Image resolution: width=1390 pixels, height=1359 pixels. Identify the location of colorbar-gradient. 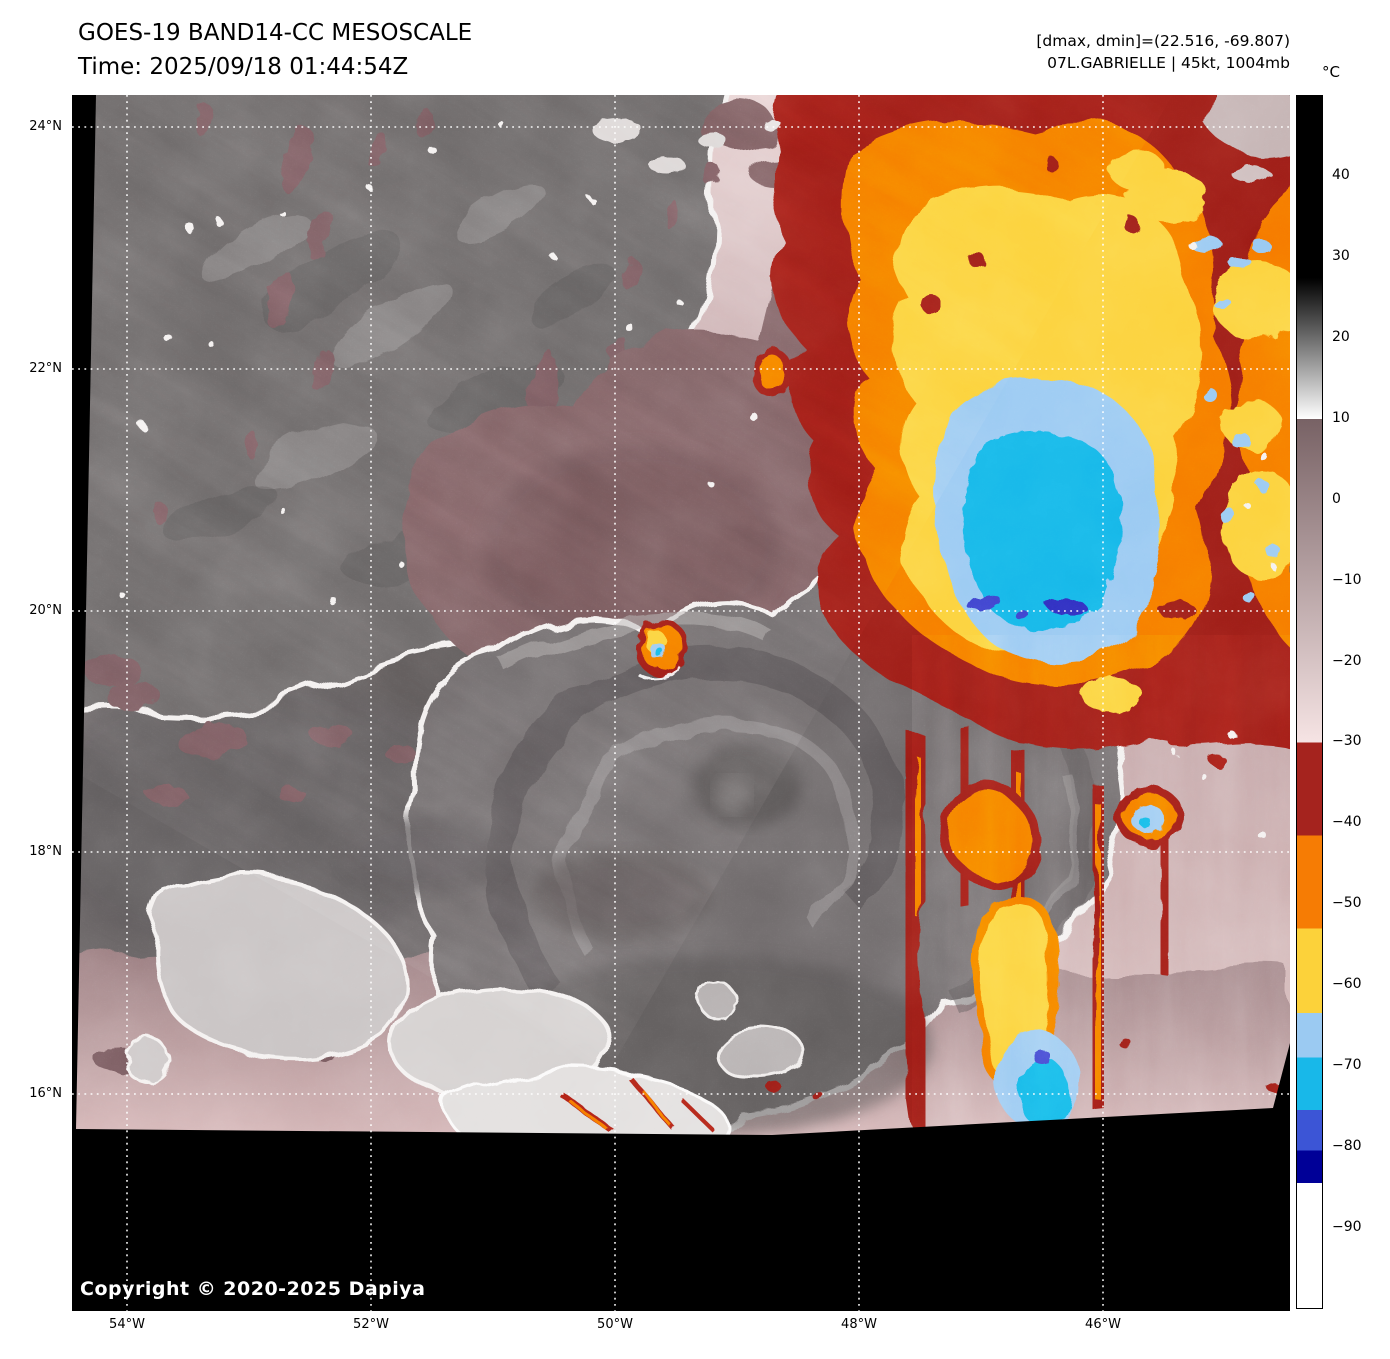
(1309, 702).